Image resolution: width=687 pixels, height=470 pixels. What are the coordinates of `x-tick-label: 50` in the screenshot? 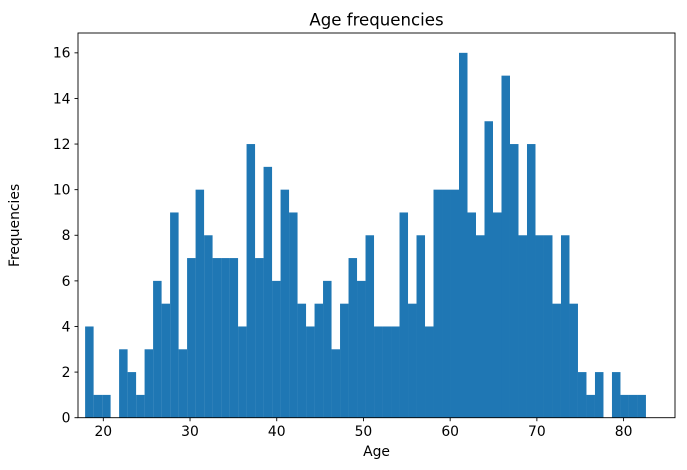 It's located at (364, 432).